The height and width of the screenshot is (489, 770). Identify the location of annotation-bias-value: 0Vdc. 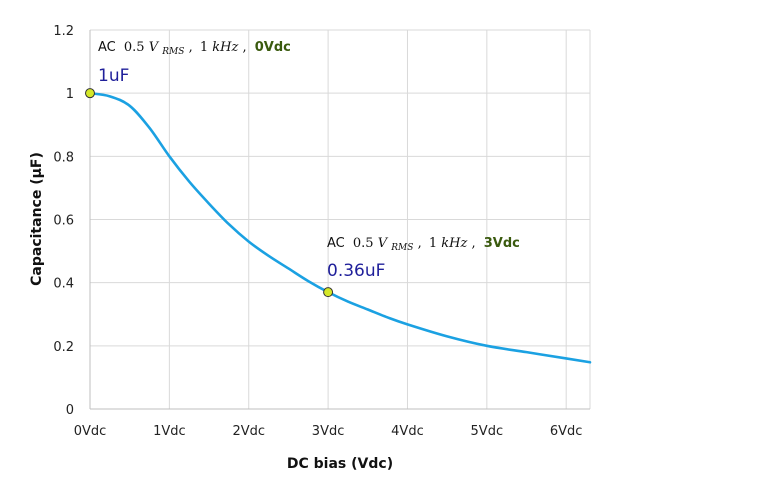
(273, 47).